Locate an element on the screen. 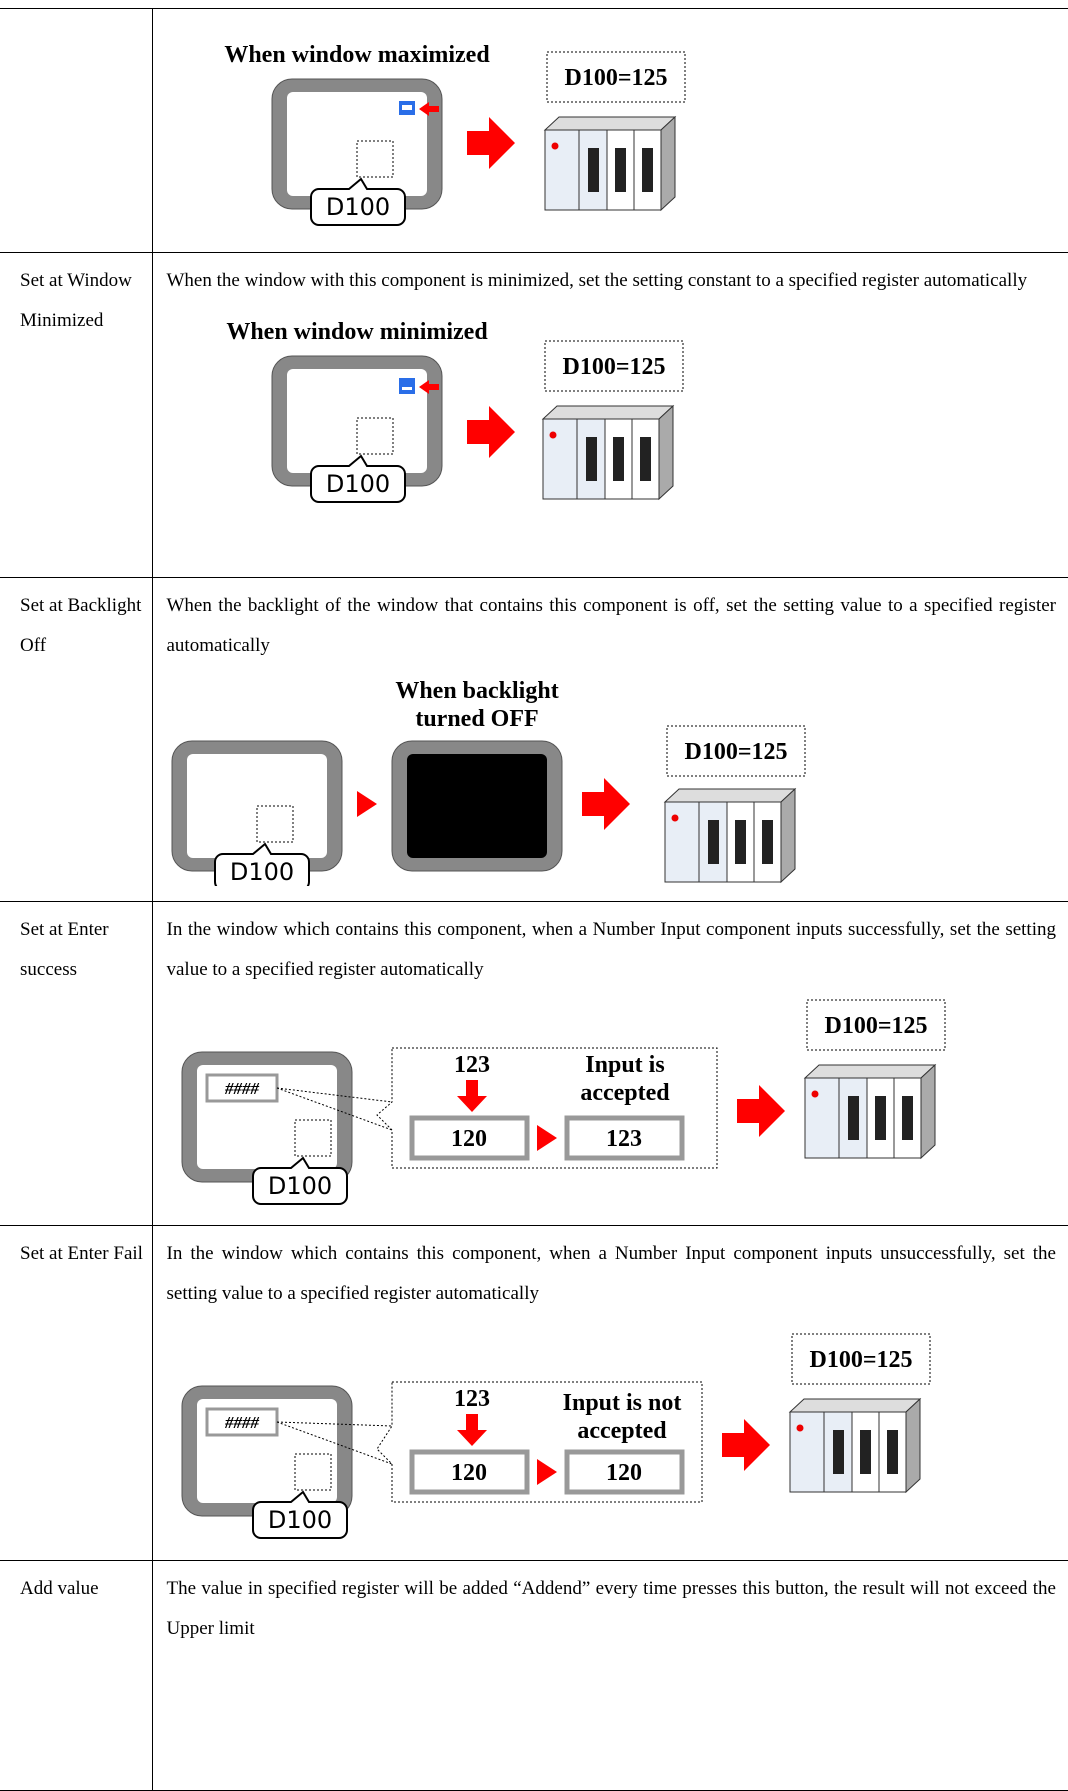 The height and width of the screenshot is (1791, 1068). diagram: When window maximized D100 D100=125 is located at coordinates (454, 134).